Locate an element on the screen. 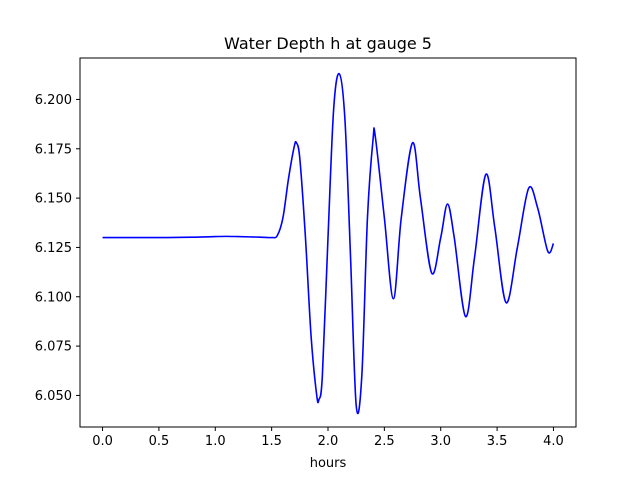 The width and height of the screenshot is (640, 480). y-tick-label: 6.150 is located at coordinates (53, 199).